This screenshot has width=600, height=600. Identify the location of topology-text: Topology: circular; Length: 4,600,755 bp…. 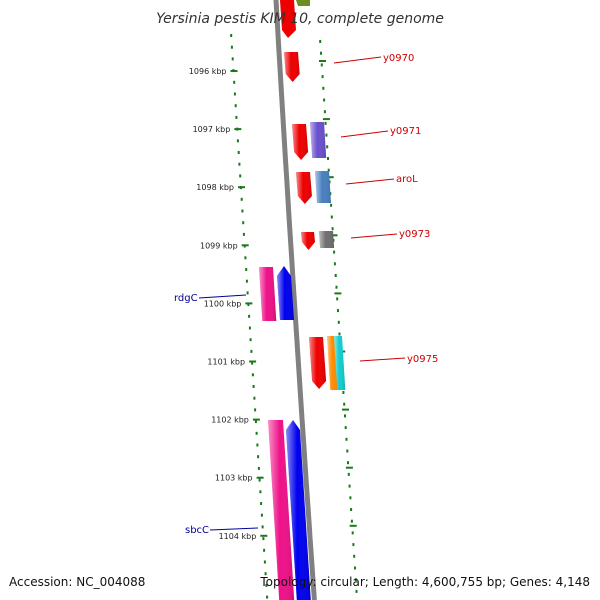
(424, 582).